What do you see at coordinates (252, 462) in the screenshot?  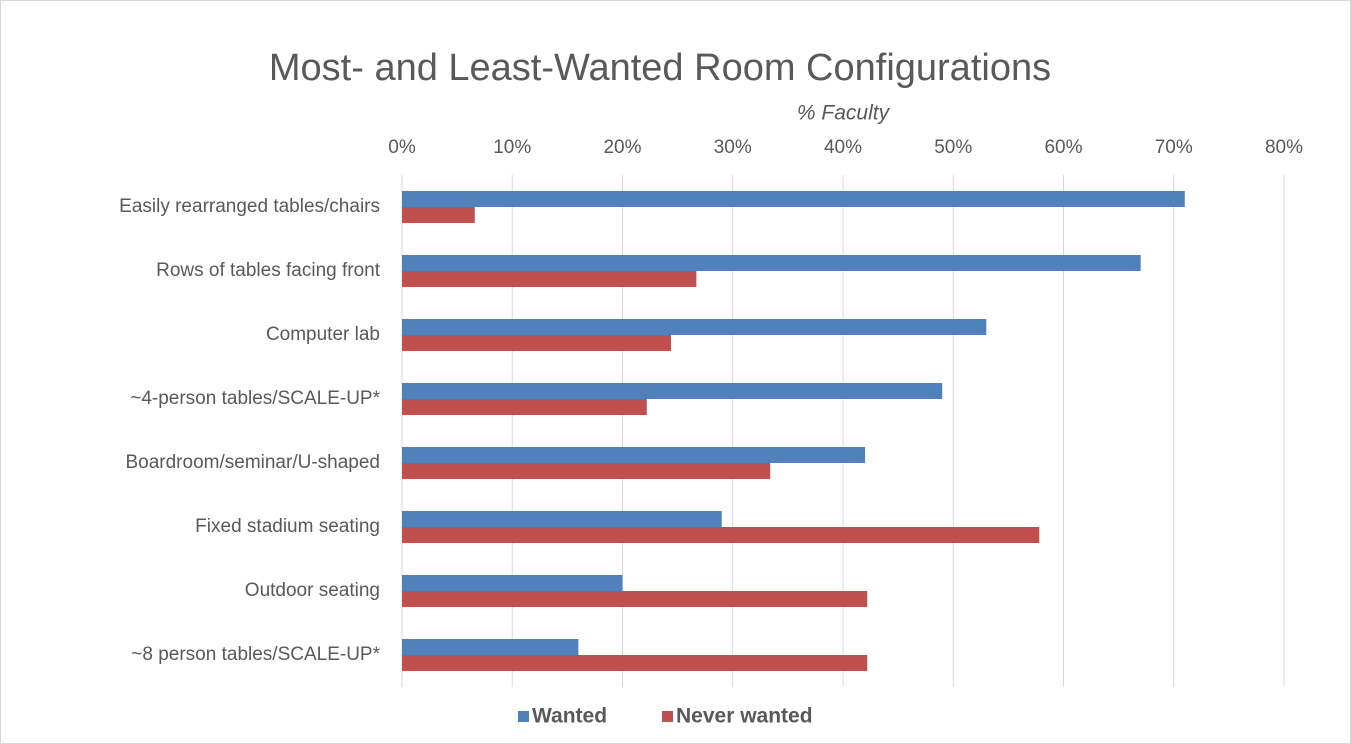 I see `y-tick-label: Boardroom/seminar/U-shaped` at bounding box center [252, 462].